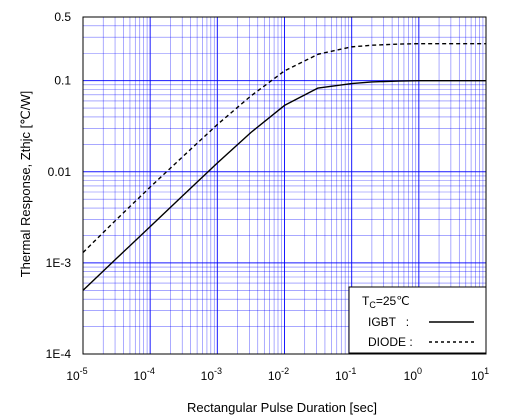 The image size is (509, 420). What do you see at coordinates (211, 374) in the screenshot?
I see `x-tick-label: 10⁻³` at bounding box center [211, 374].